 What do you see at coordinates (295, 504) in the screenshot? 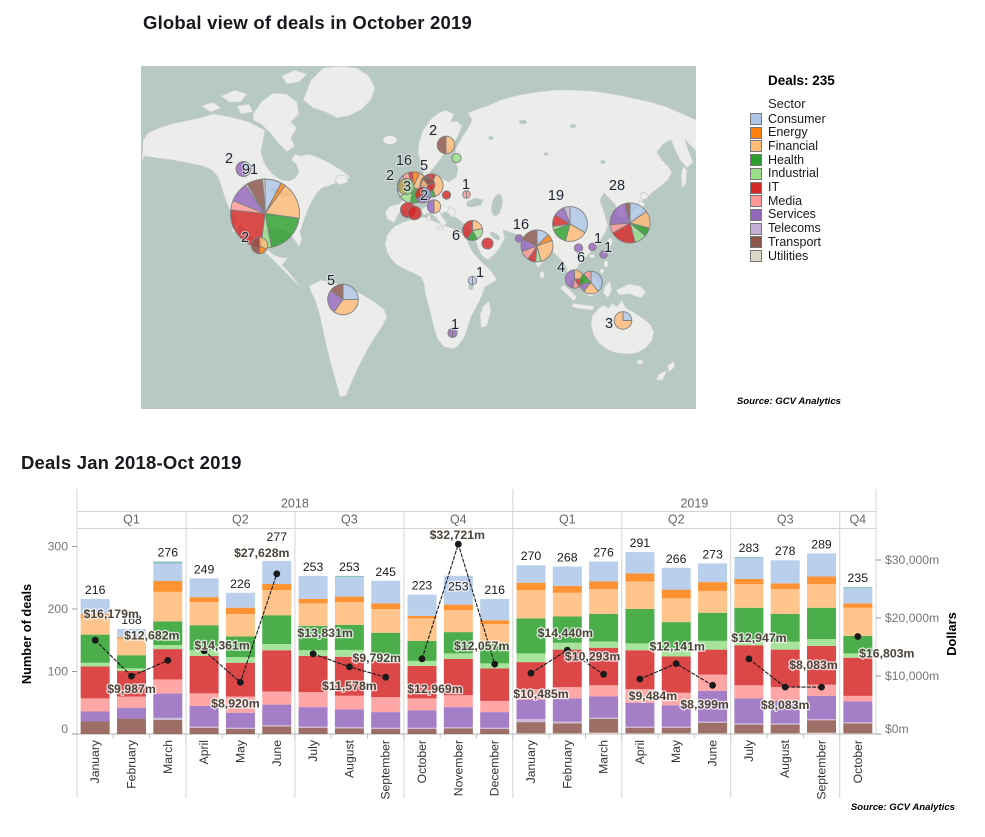
I see `svg-text: 2018` at bounding box center [295, 504].